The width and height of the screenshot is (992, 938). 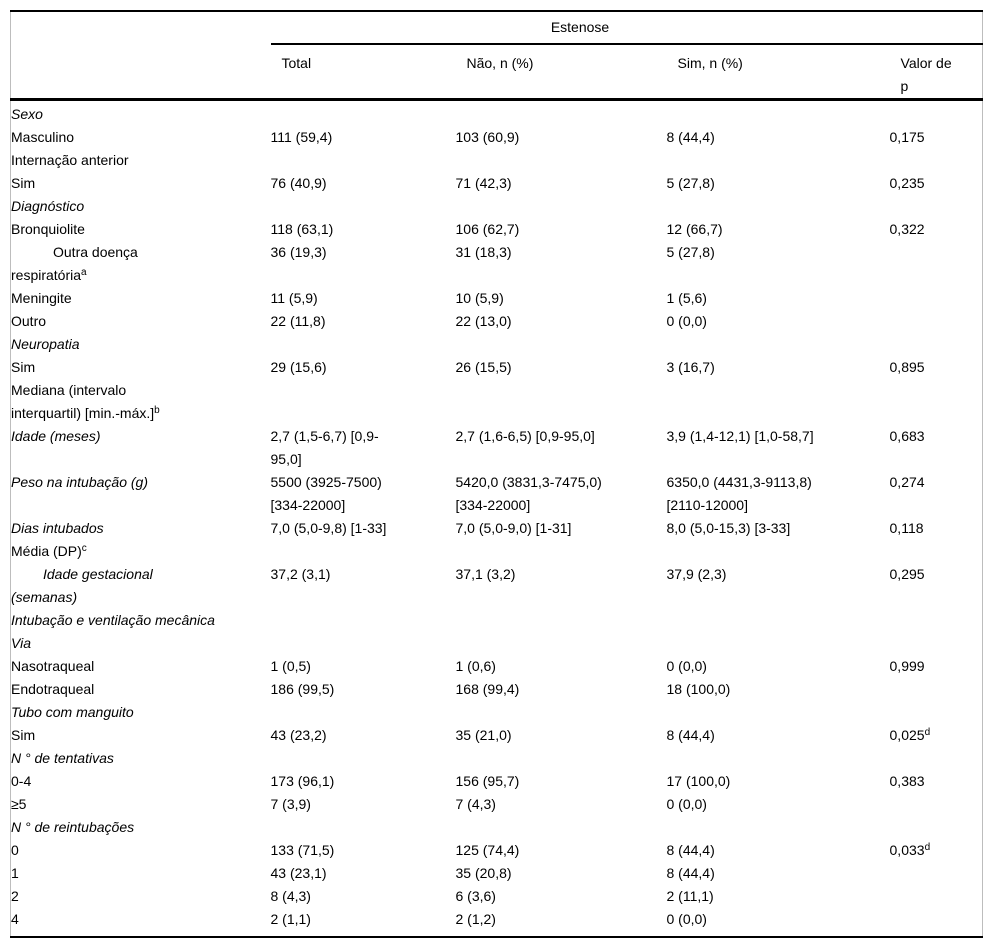 I want to click on row-label: Dias intubados, so click(x=57, y=528).